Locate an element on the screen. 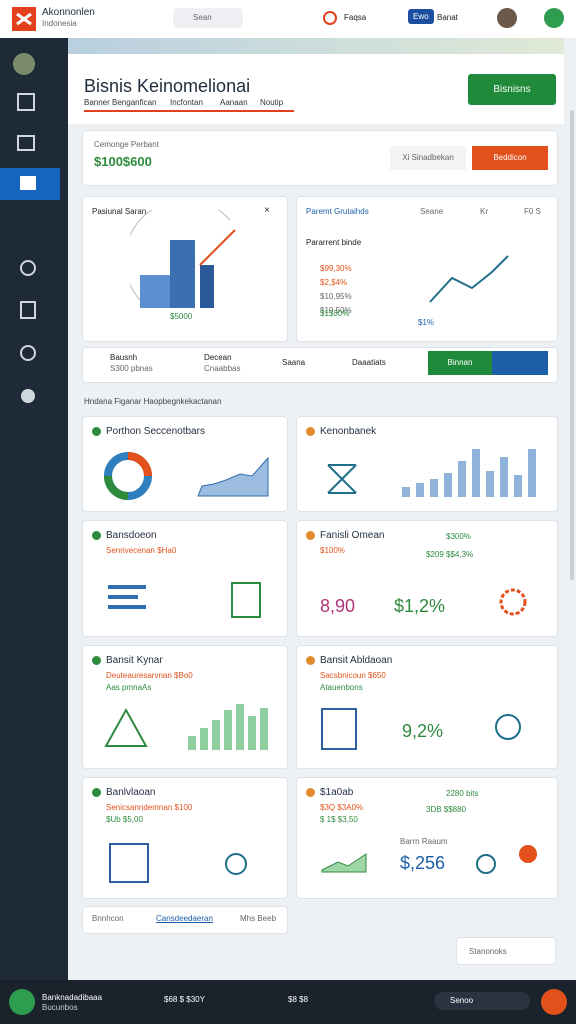 The height and width of the screenshot is (1024, 576). search: Sean is located at coordinates (208, 18).